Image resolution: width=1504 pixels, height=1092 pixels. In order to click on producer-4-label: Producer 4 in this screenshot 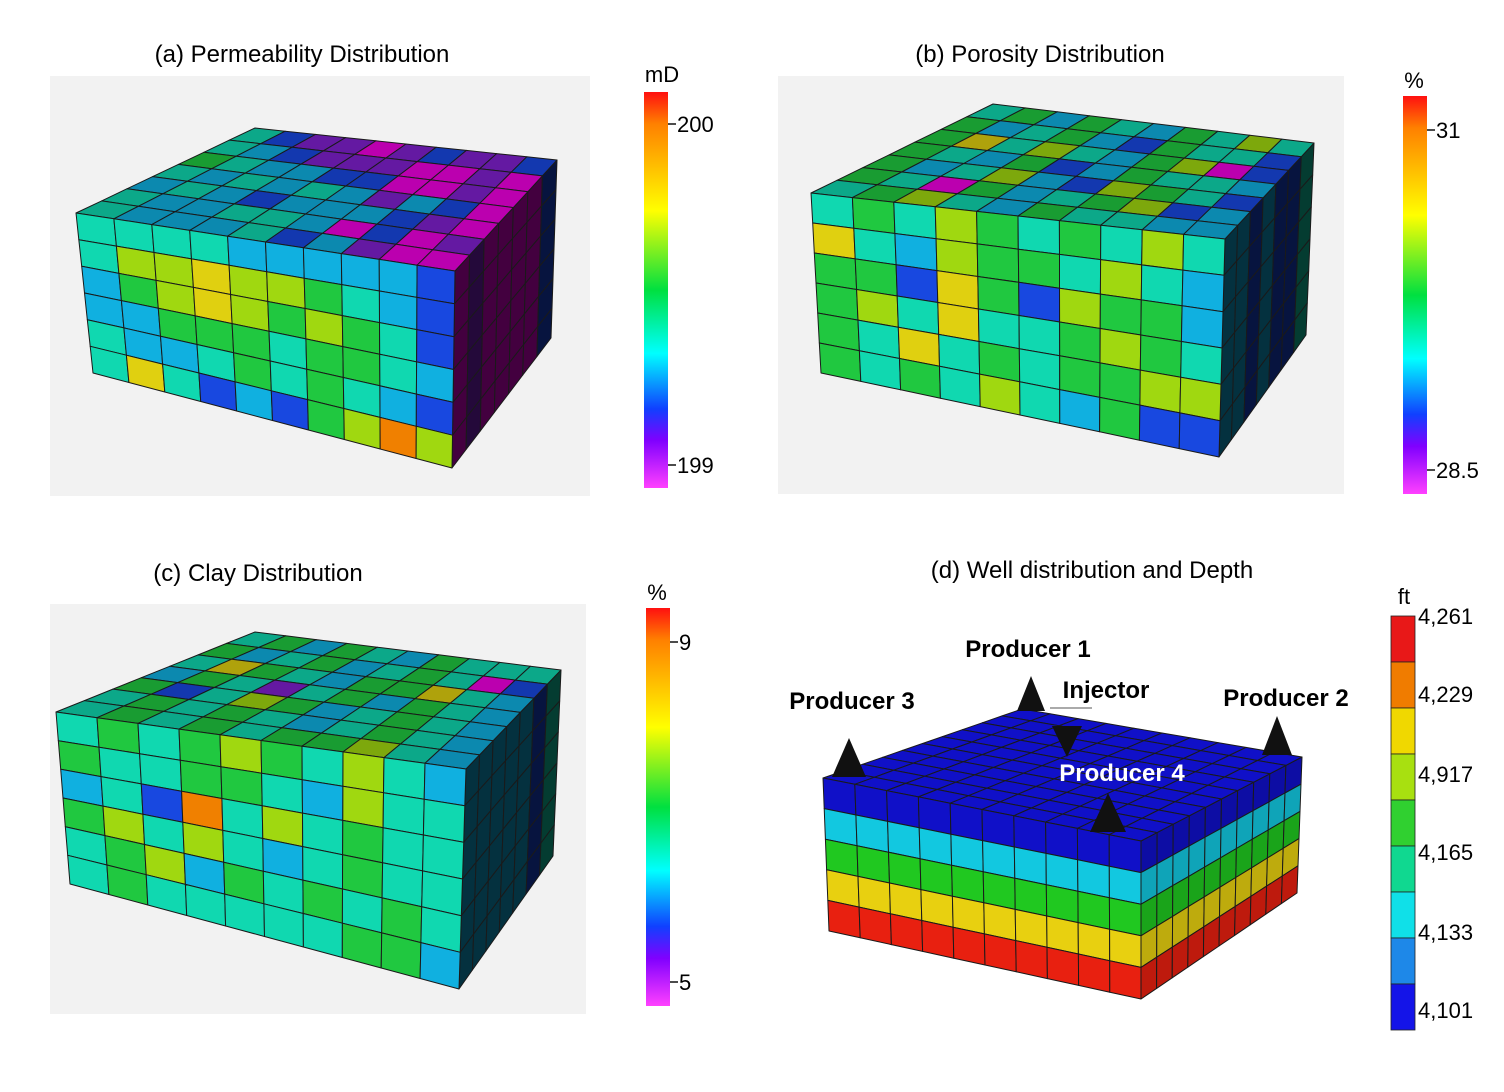, I will do `click(1122, 773)`.